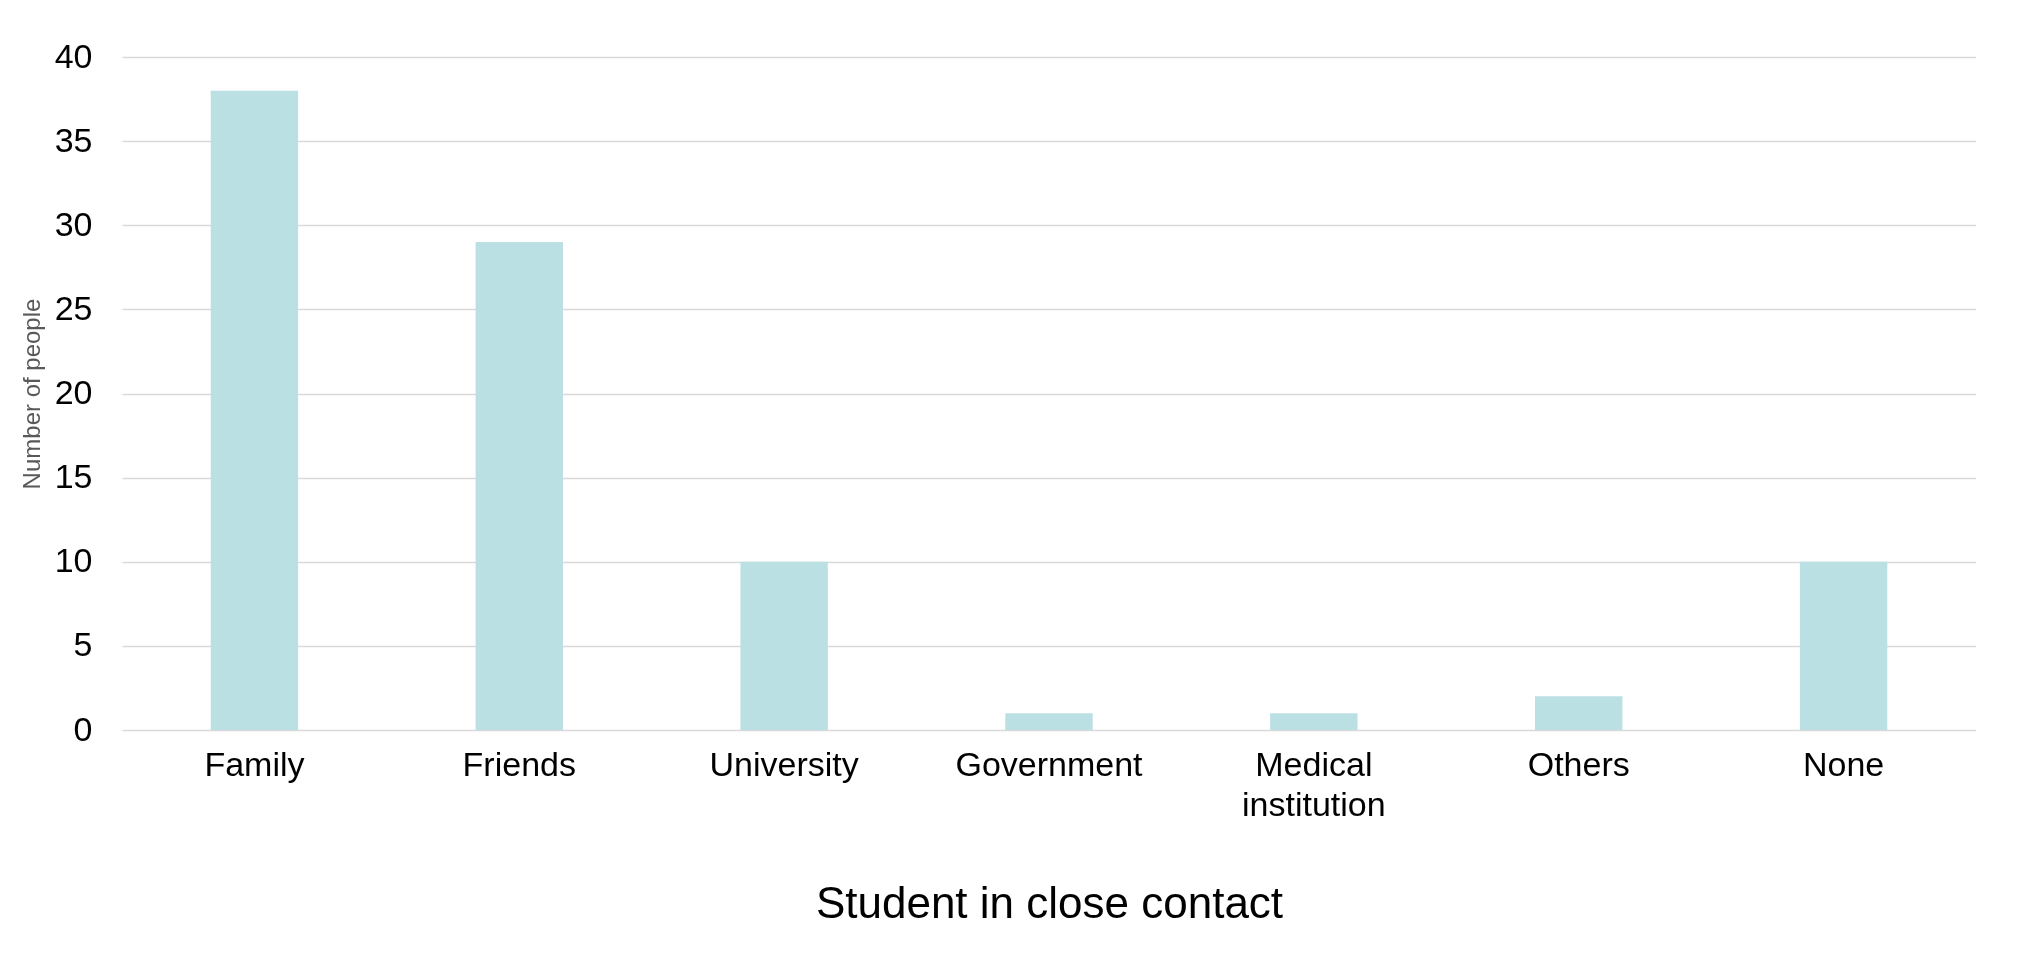 The image size is (2024, 963). What do you see at coordinates (784, 763) in the screenshot?
I see `x-tick-label: University` at bounding box center [784, 763].